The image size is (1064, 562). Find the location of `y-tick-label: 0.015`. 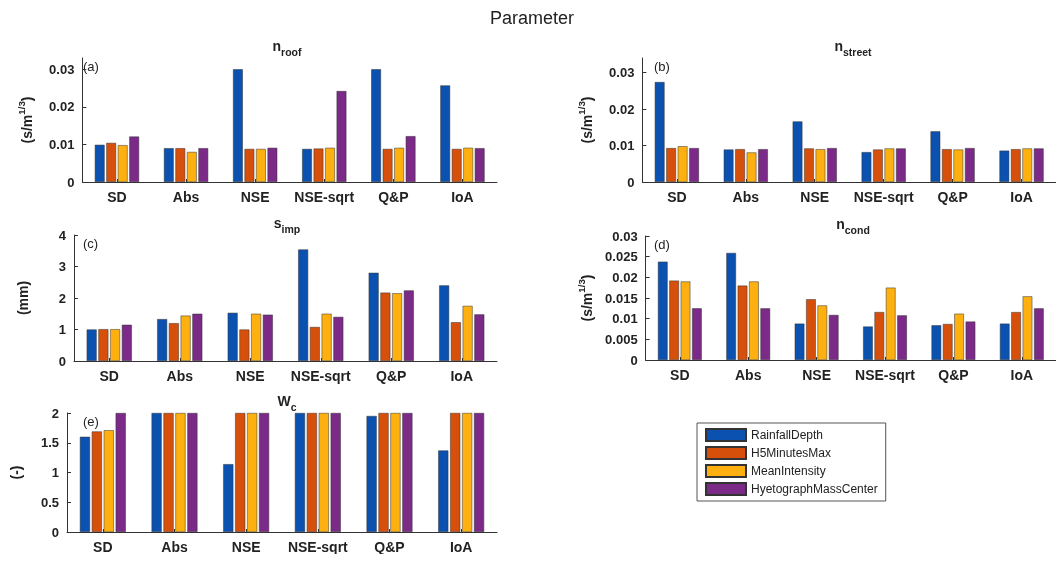

y-tick-label: 0.015 is located at coordinates (621, 298).